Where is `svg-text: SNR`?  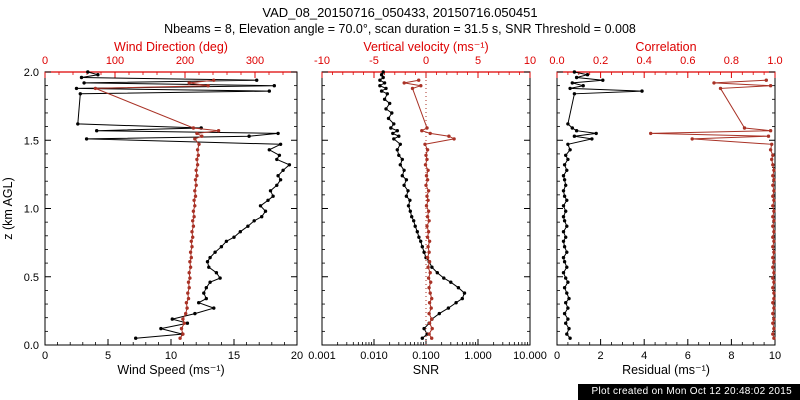 svg-text: SNR is located at coordinates (426, 370).